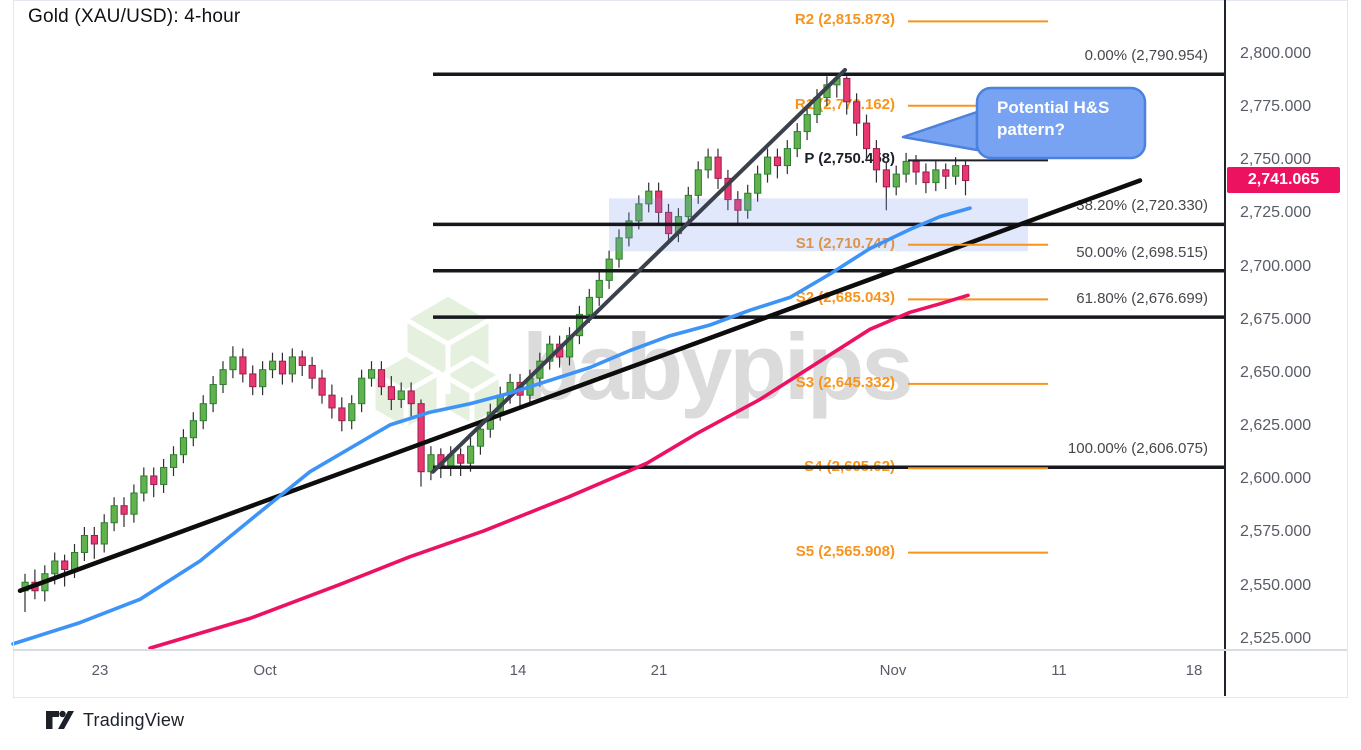  Describe the element at coordinates (1283, 180) in the screenshot. I see `last-price-badge: 2,741.065` at that location.